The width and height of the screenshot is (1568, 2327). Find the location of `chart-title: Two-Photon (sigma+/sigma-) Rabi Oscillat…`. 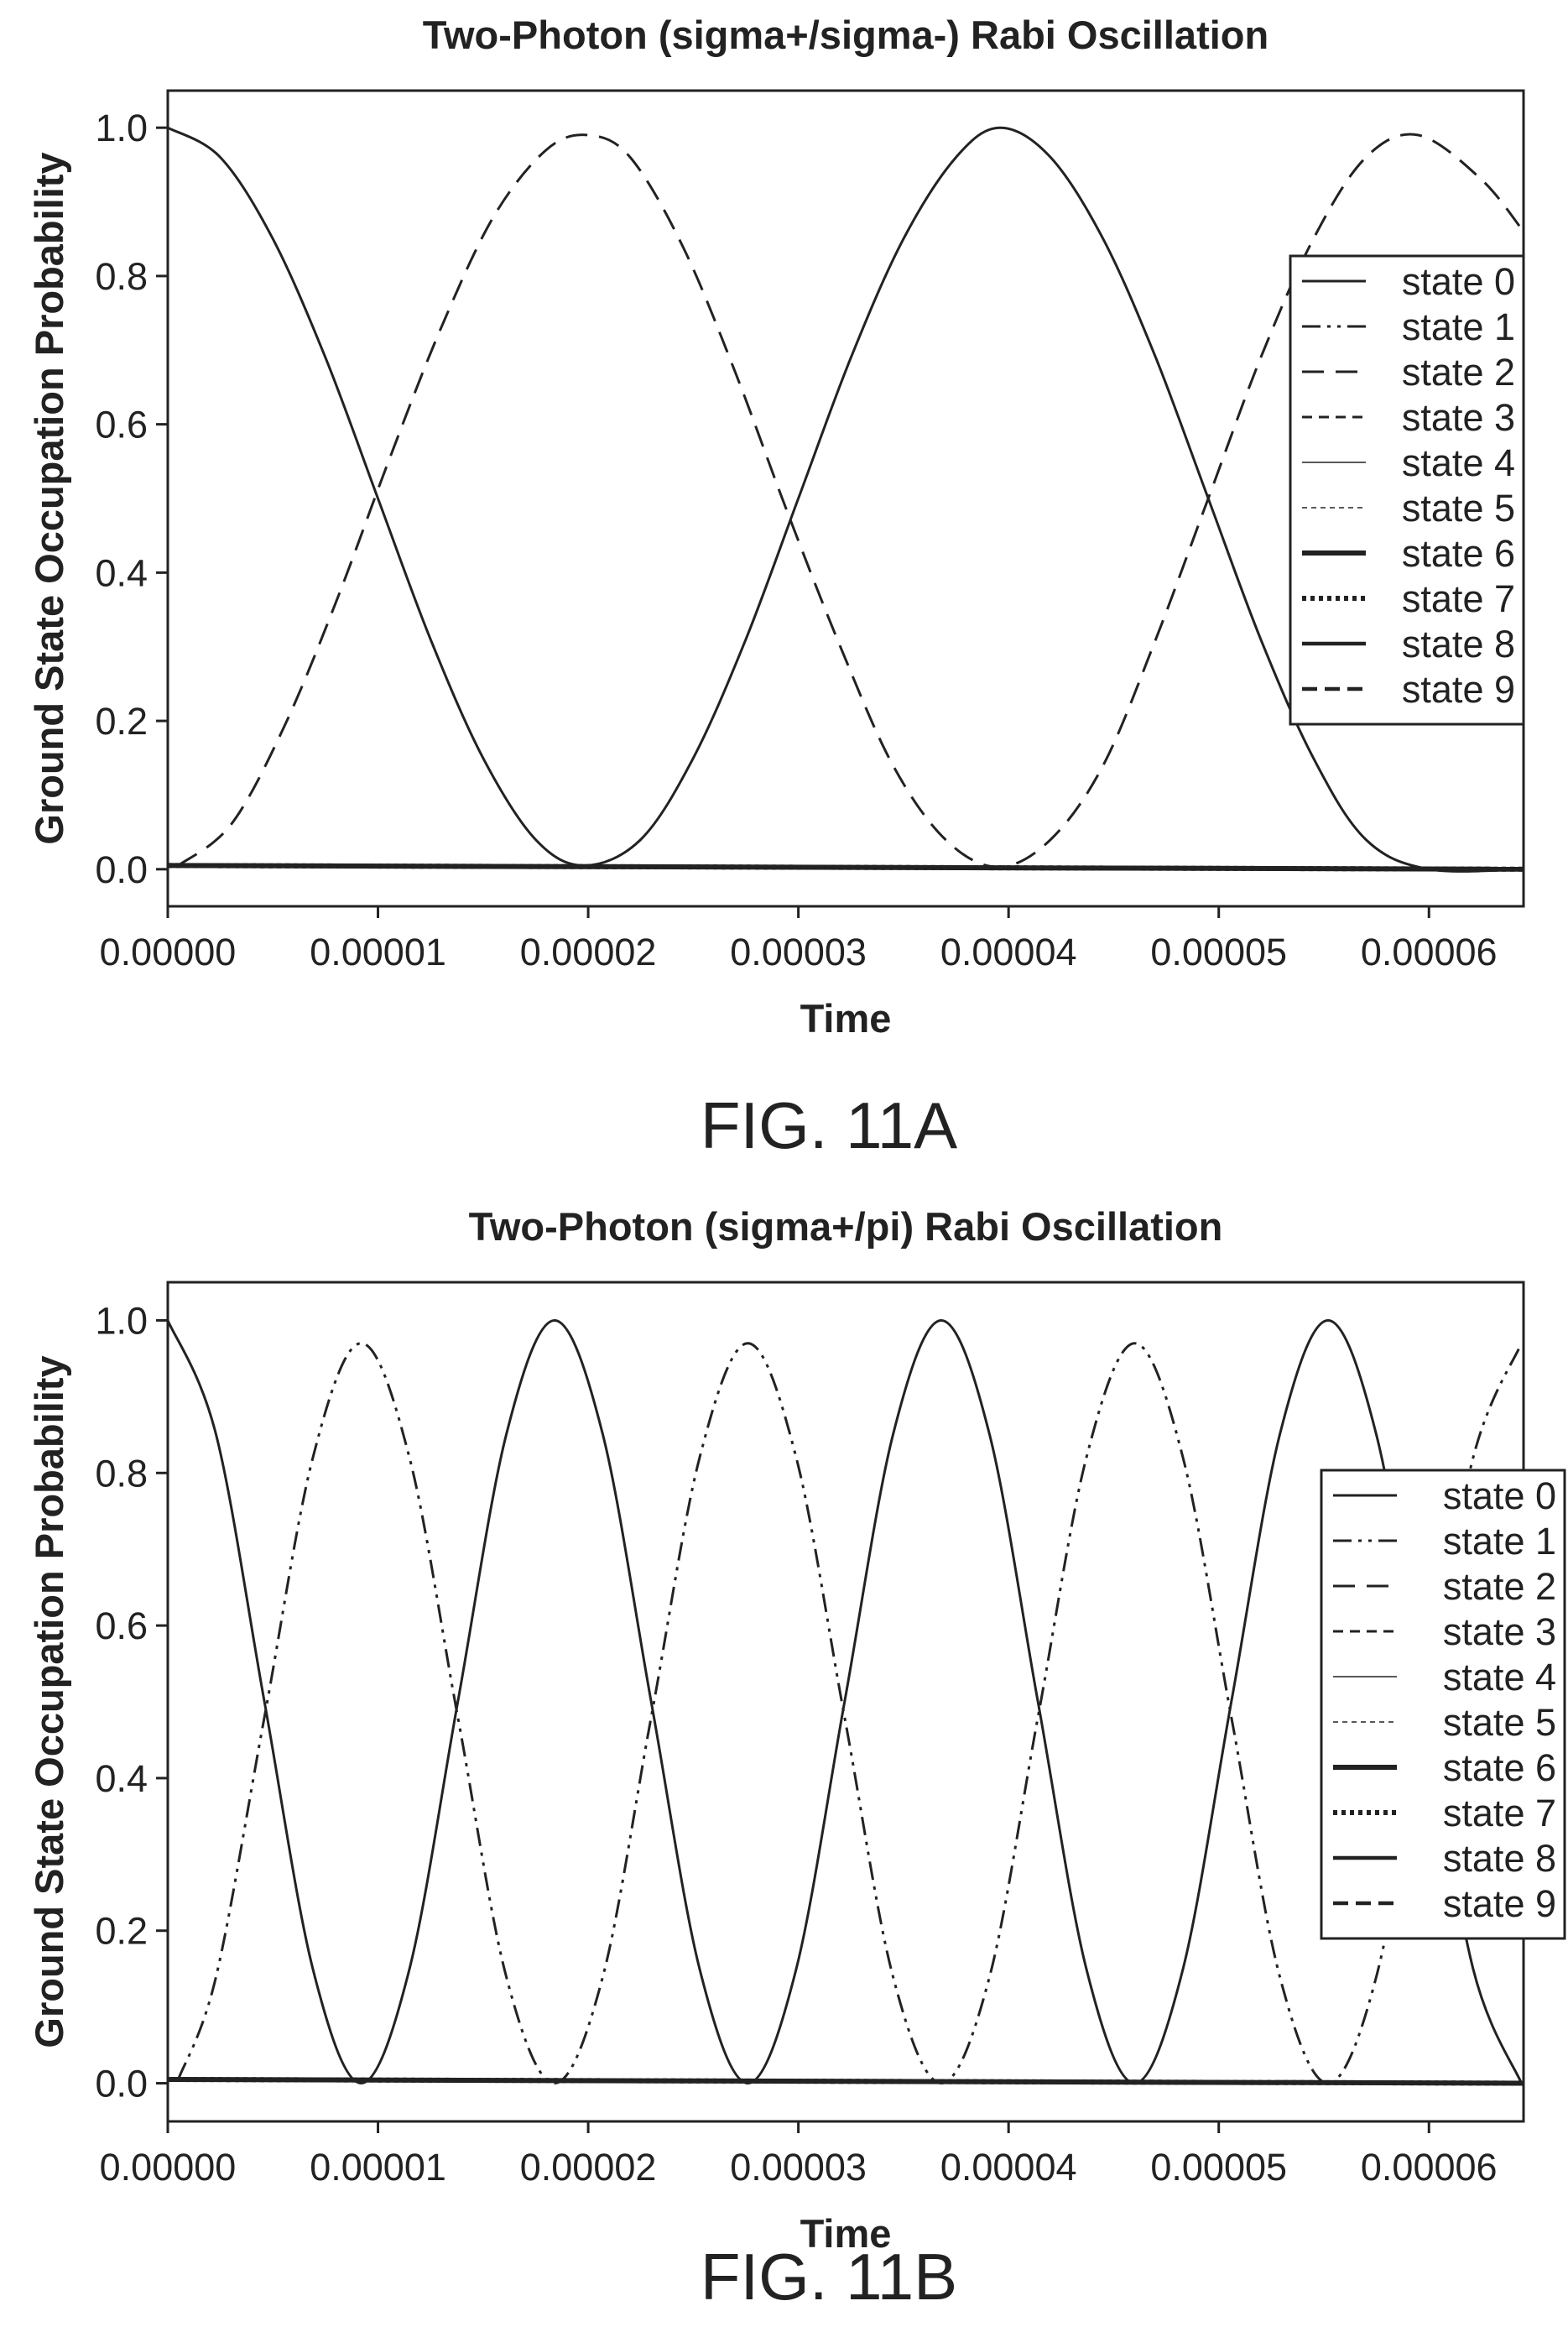

chart-title: Two-Photon (sigma+/sigma-) Rabi Oscillat… is located at coordinates (846, 35).